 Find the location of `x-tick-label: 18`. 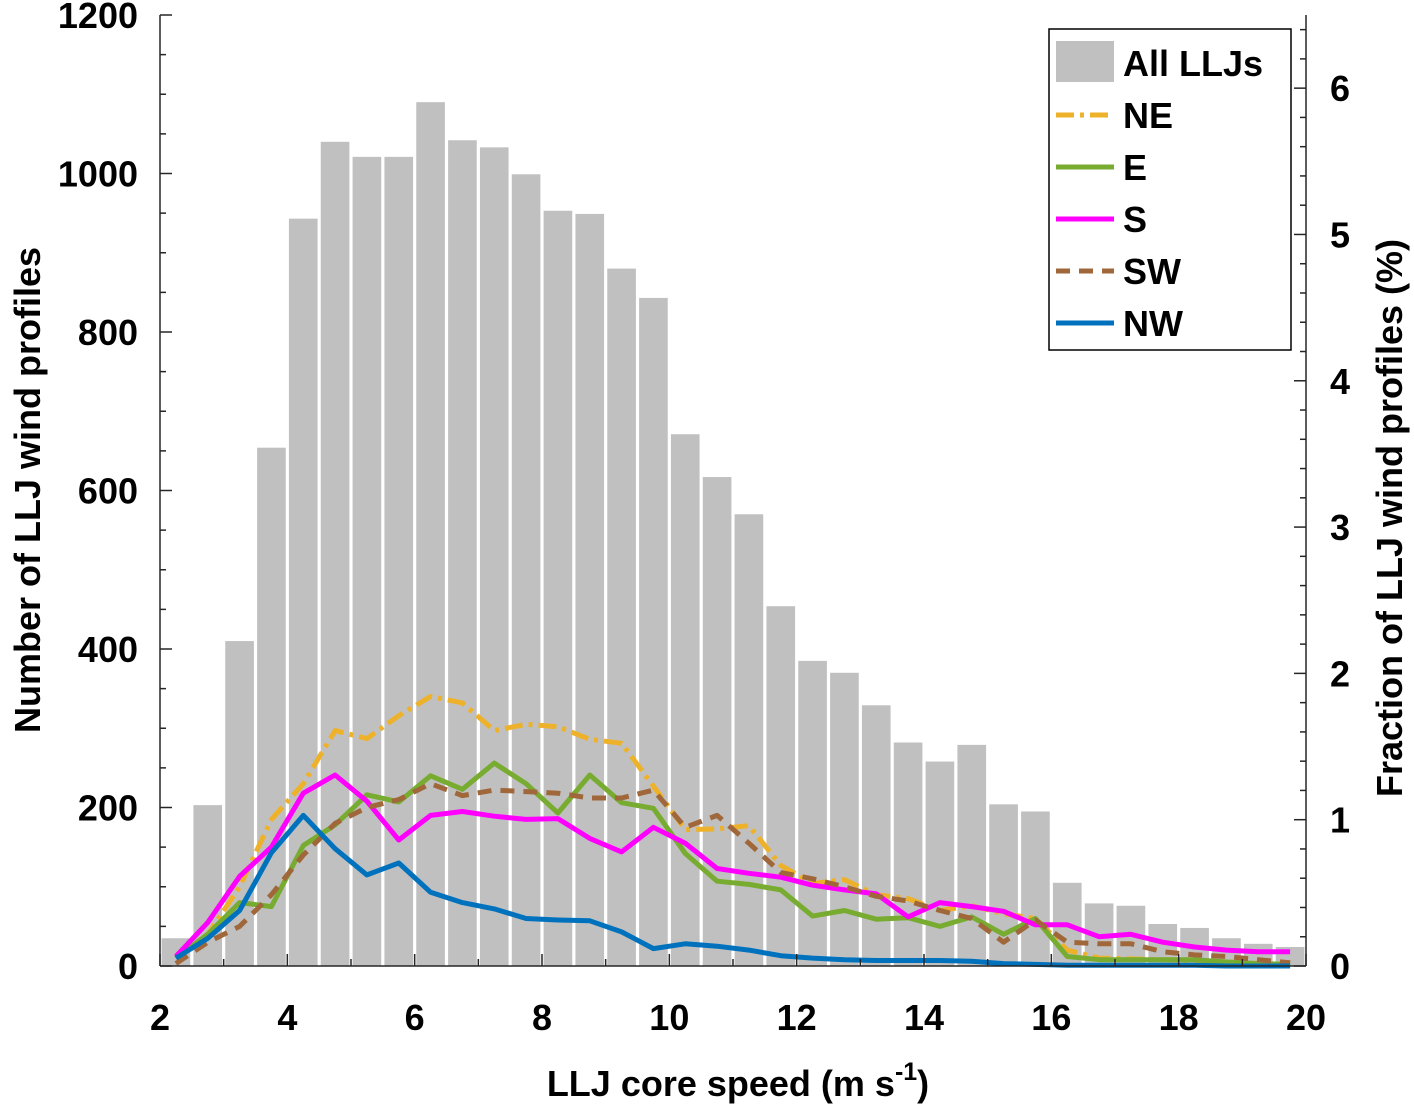

x-tick-label: 18 is located at coordinates (1179, 1017).